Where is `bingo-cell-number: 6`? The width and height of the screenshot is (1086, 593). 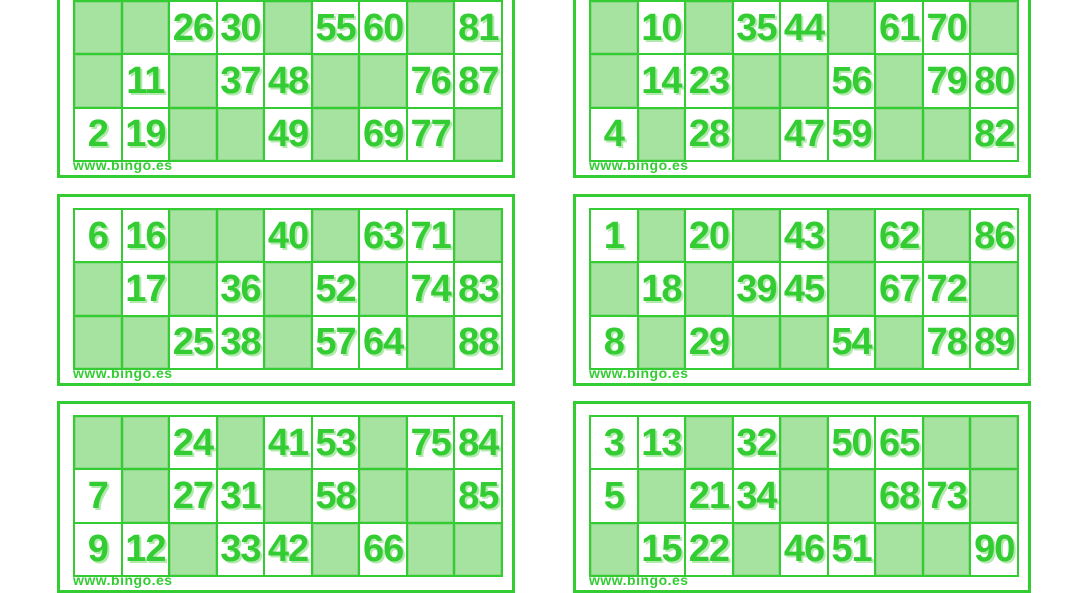 bingo-cell-number: 6 is located at coordinates (98, 236).